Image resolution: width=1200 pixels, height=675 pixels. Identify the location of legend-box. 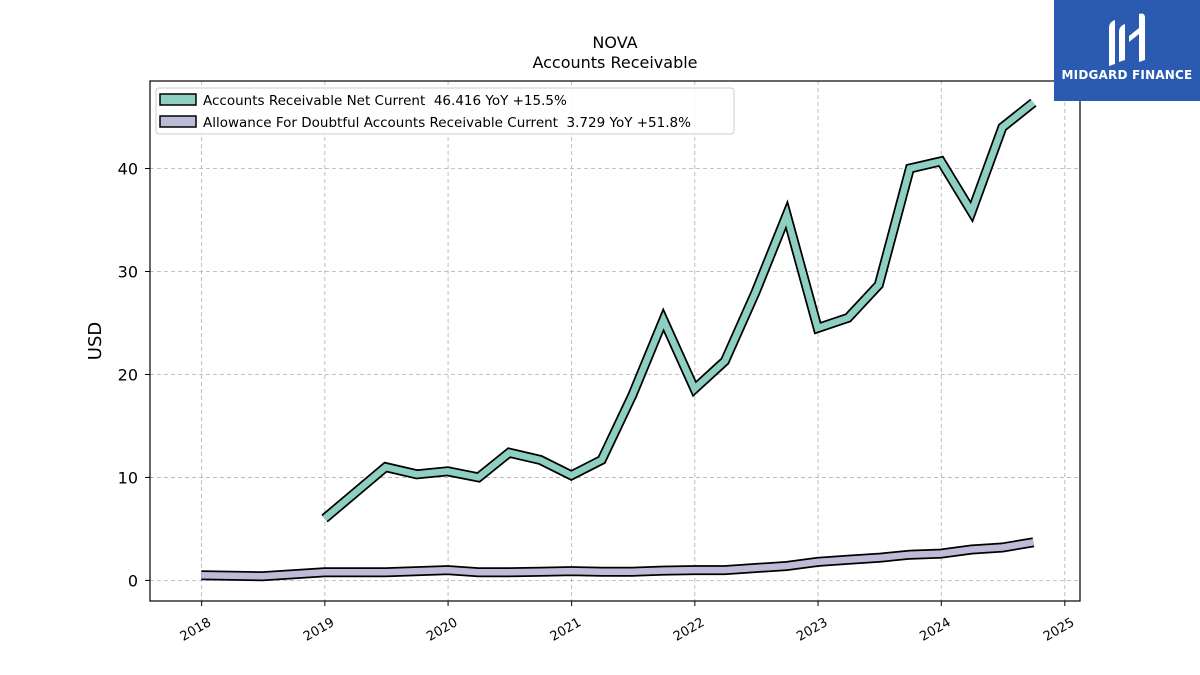
(445, 111).